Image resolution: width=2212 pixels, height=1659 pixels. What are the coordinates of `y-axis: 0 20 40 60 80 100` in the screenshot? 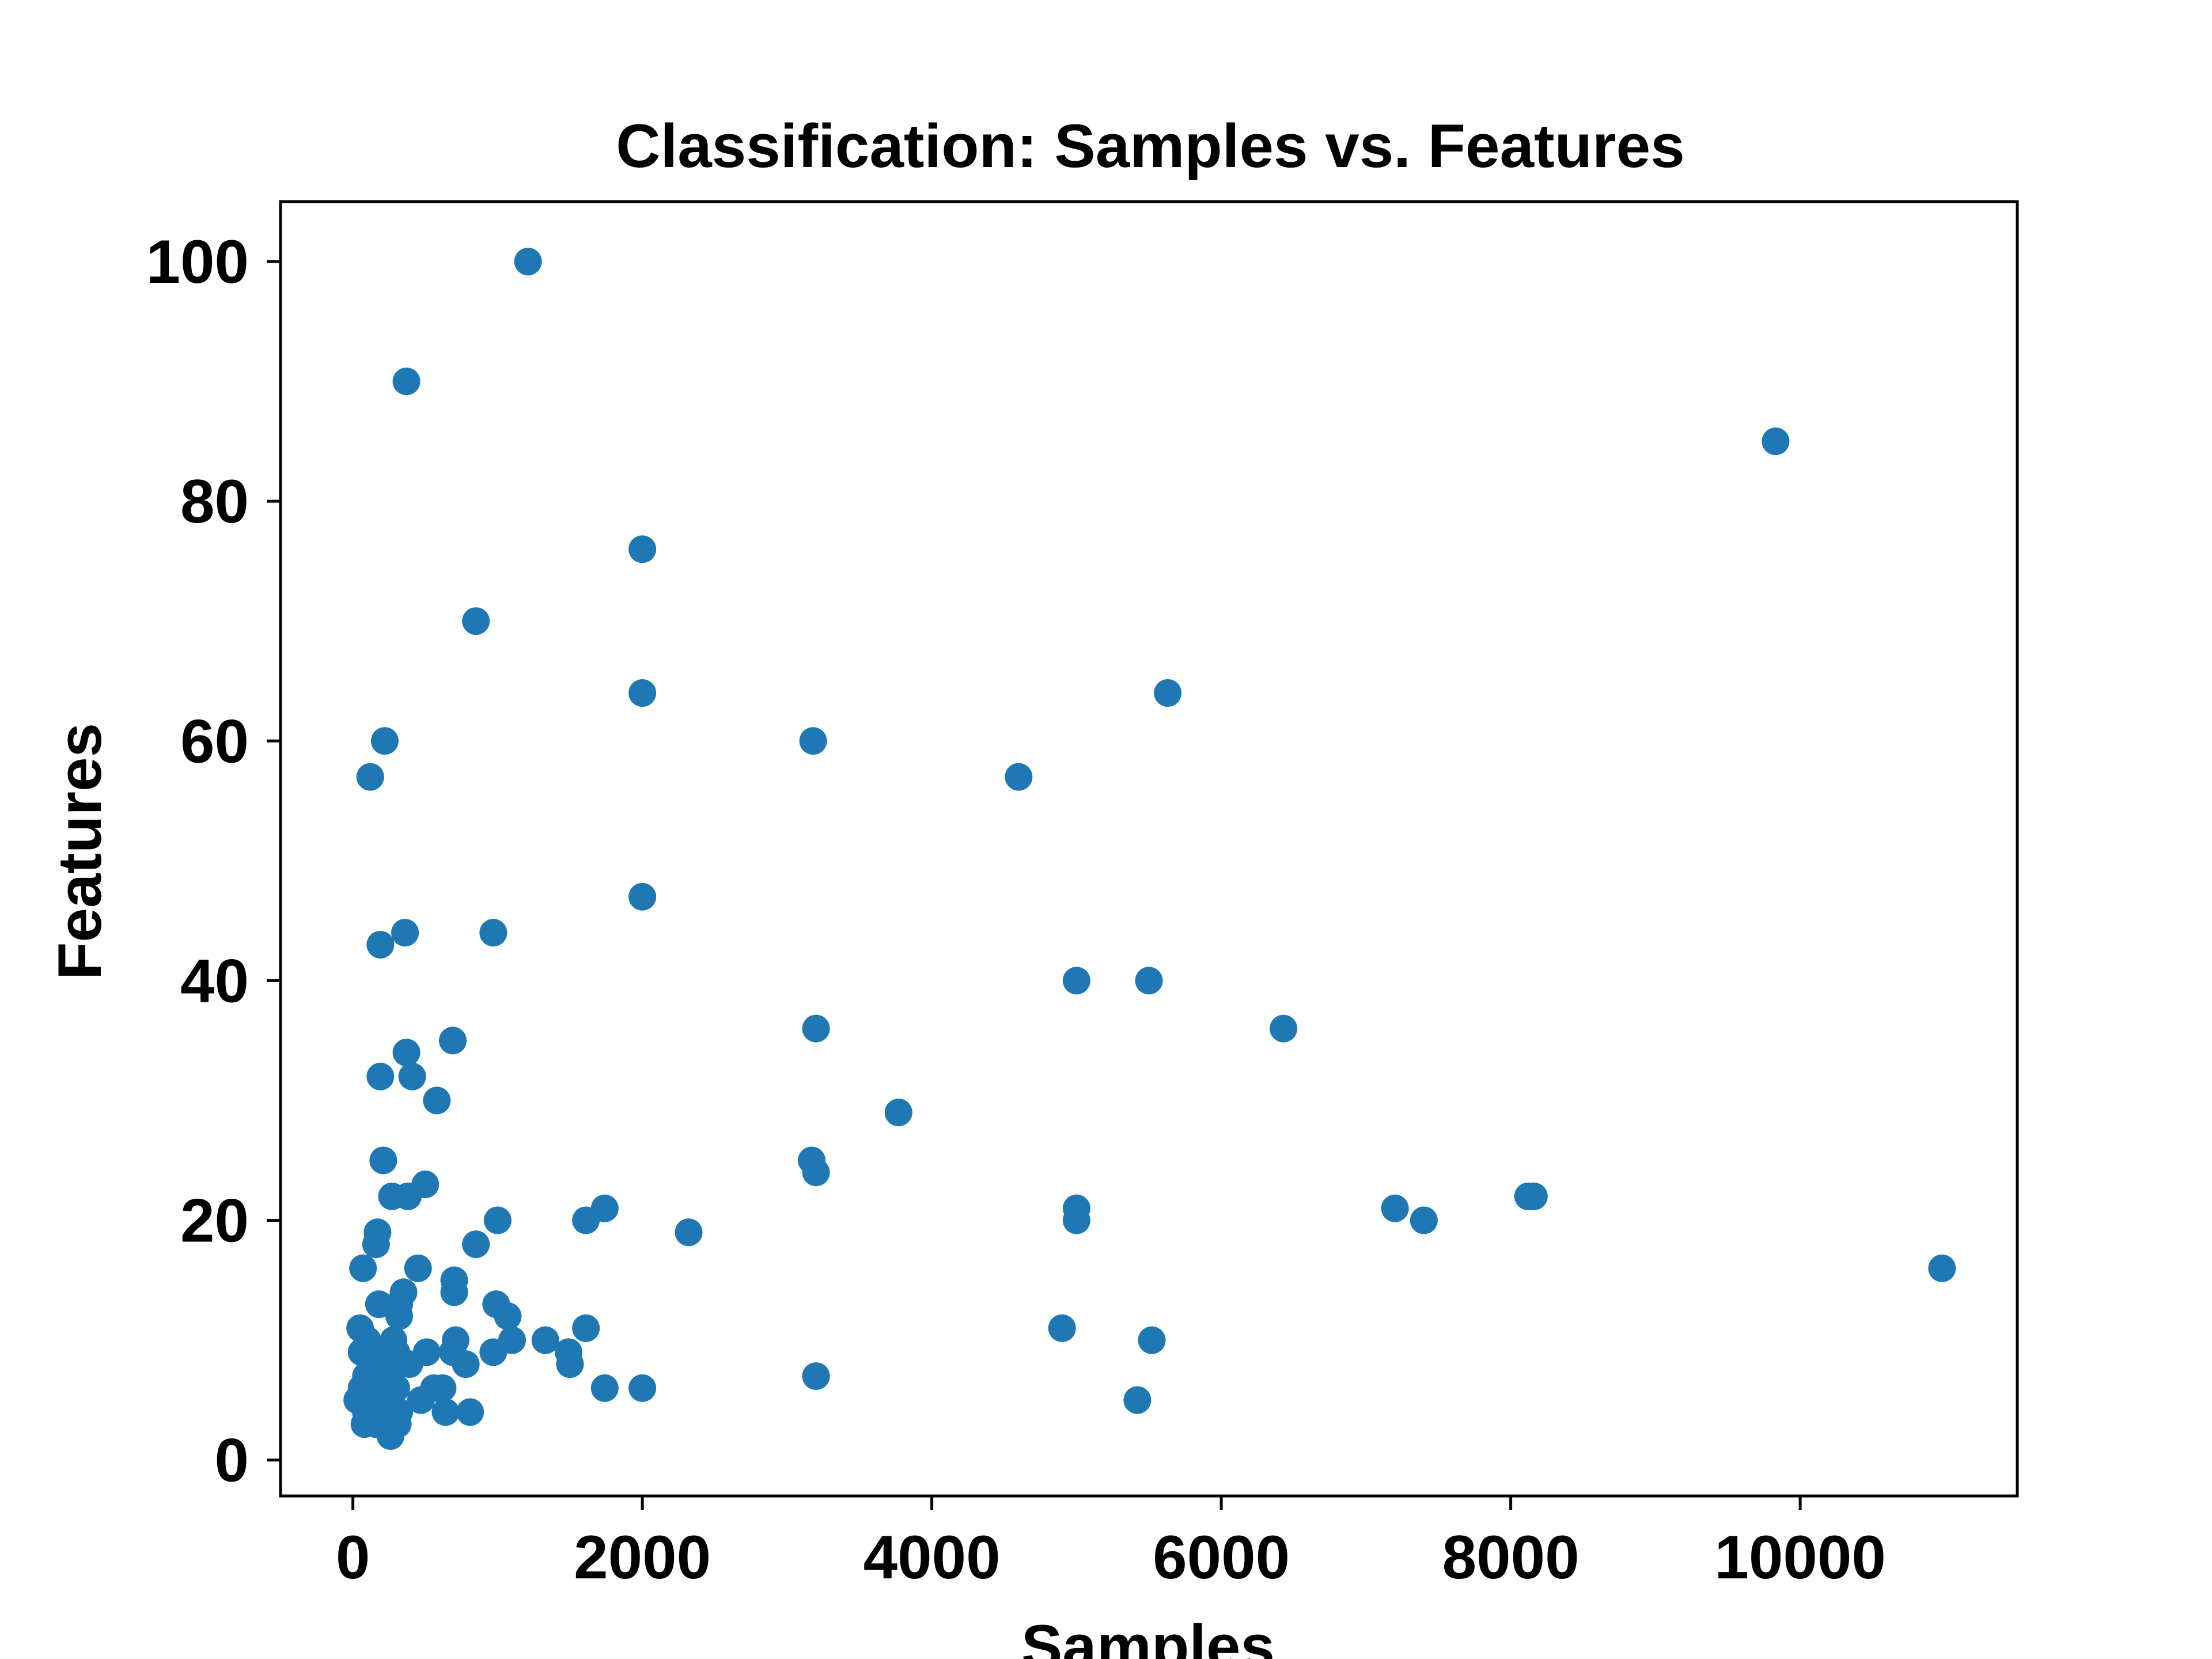 It's located at (213, 861).